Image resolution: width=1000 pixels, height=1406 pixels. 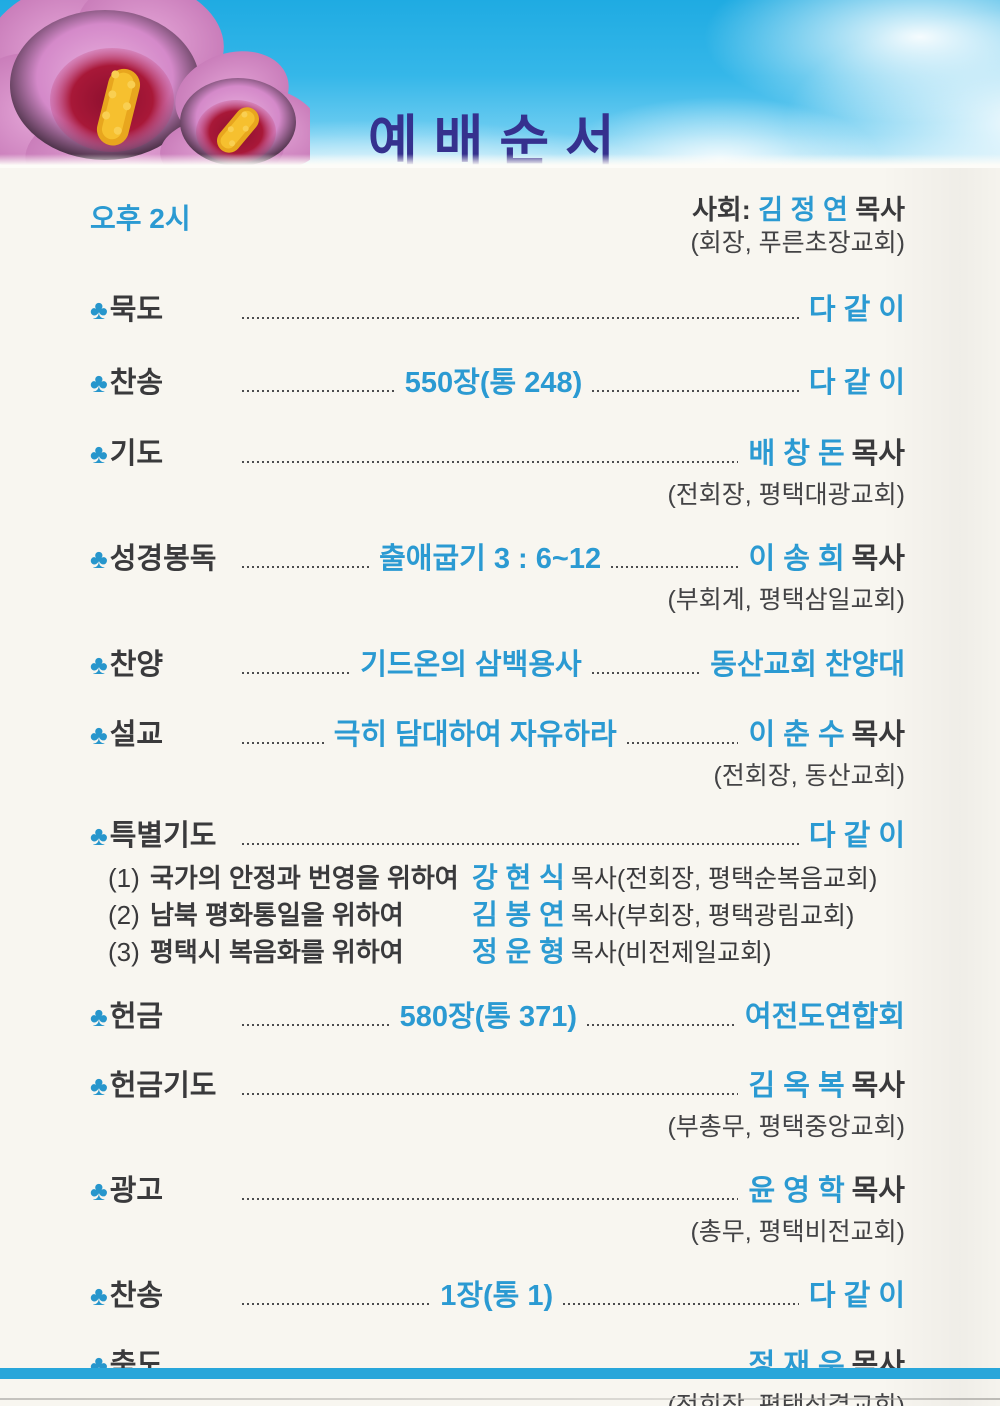 I want to click on program-row-chanyang: ♣ 찬양 기드온의 삼백용사 동산교회 찬양대, so click(x=497, y=662).